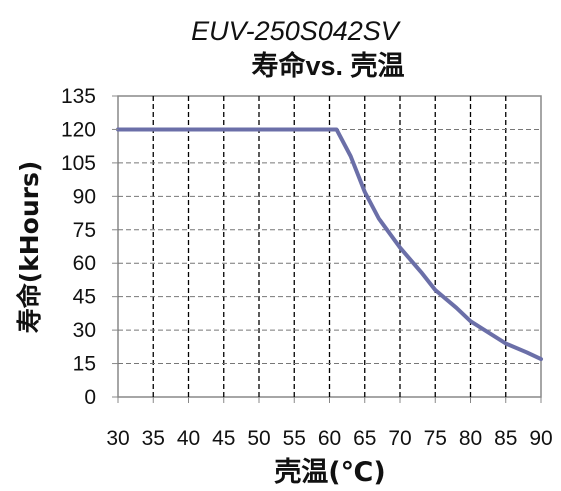 This screenshot has width=561, height=491. What do you see at coordinates (84, 263) in the screenshot?
I see `y-tick-label: 60` at bounding box center [84, 263].